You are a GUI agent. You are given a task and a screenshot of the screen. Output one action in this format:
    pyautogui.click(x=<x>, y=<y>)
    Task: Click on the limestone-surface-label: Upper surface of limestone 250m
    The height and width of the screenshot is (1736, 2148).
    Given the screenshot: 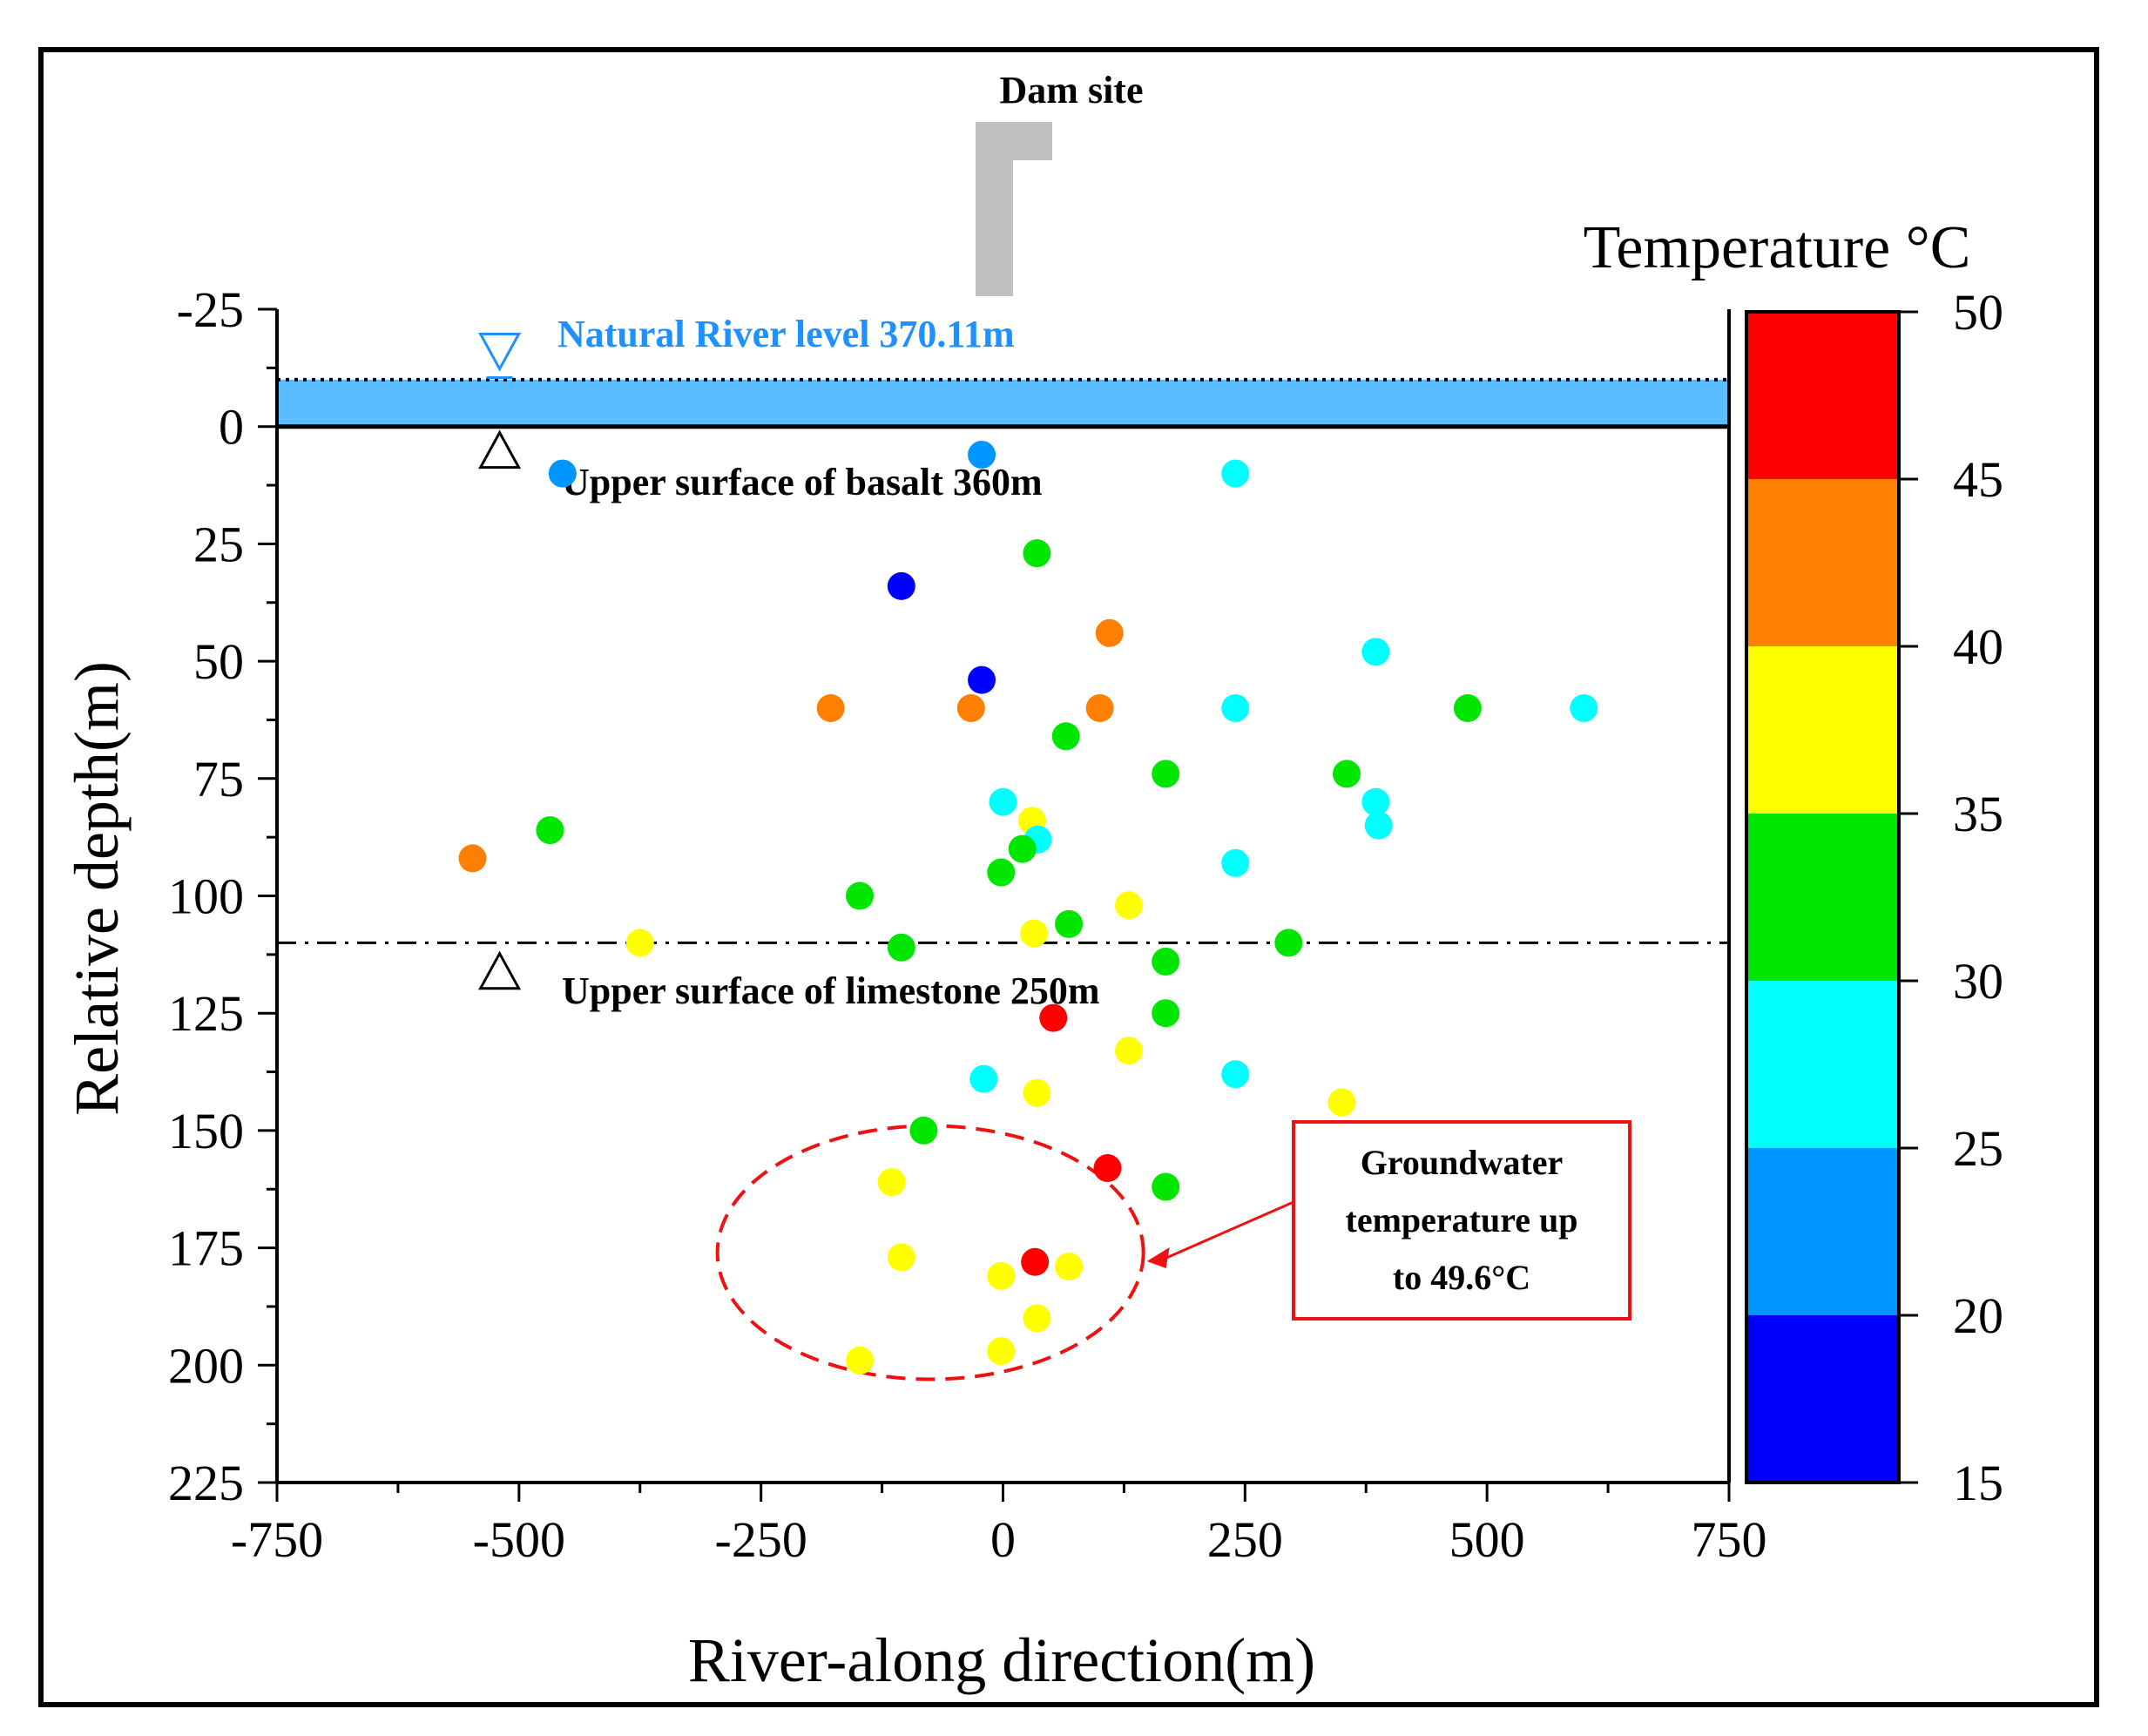 What is the action you would take?
    pyautogui.click(x=831, y=990)
    